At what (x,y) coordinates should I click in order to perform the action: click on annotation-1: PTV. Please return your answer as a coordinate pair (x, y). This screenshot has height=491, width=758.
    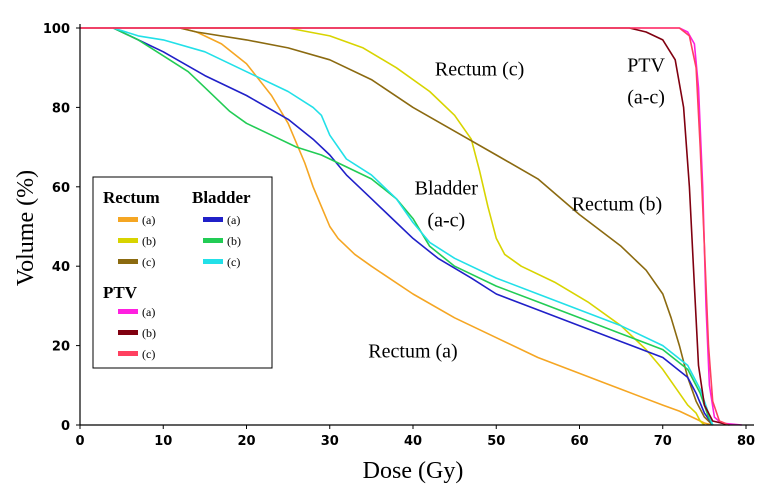
    Looking at the image, I should click on (646, 66).